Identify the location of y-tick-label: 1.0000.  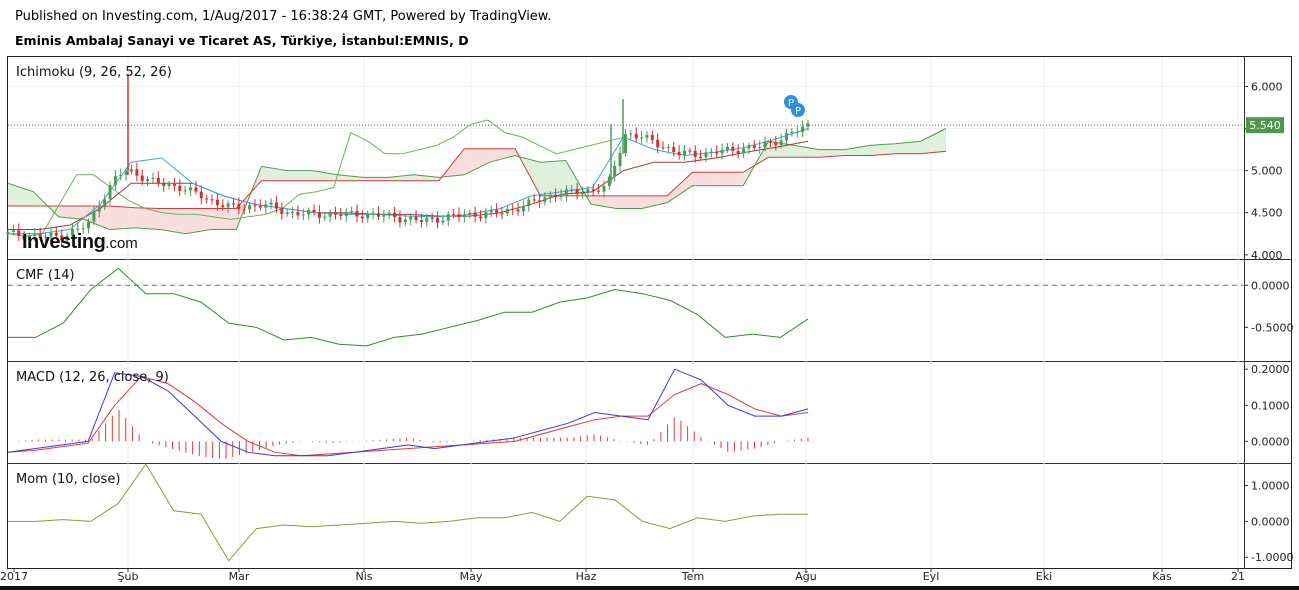
(1270, 486).